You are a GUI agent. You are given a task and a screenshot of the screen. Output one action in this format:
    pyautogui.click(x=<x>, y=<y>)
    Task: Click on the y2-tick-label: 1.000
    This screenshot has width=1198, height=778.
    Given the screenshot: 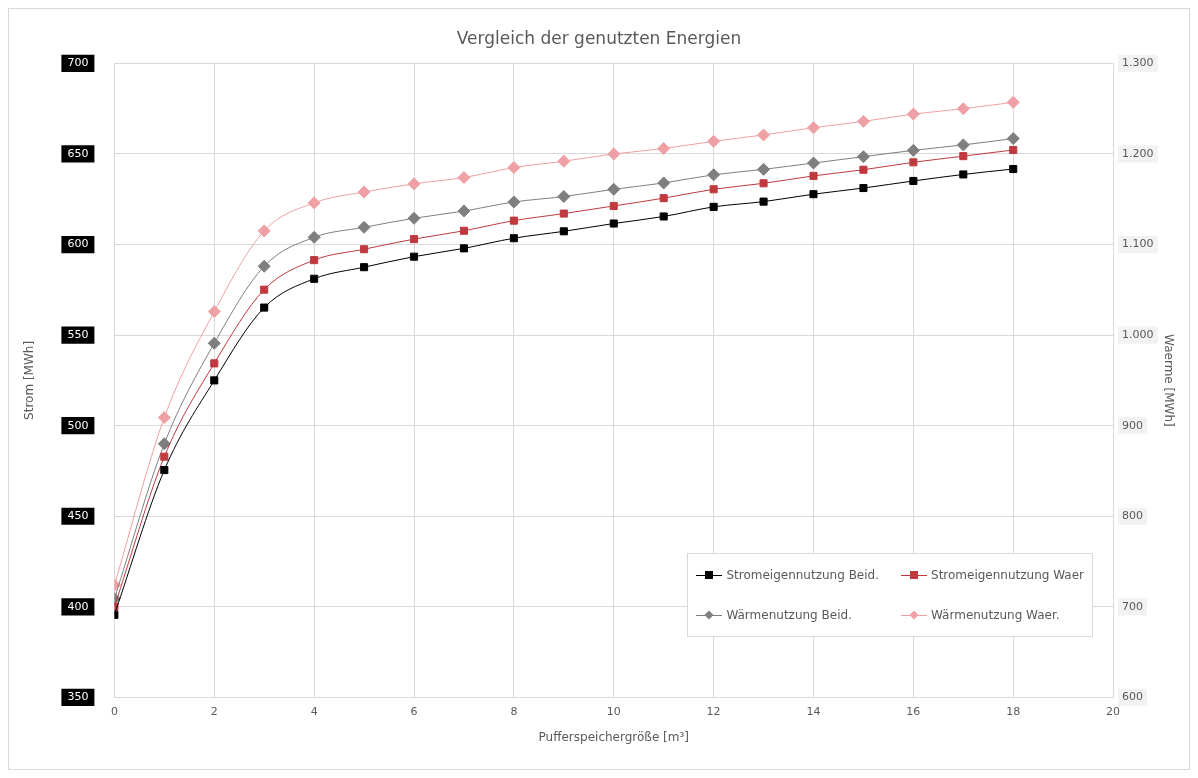 What is the action you would take?
    pyautogui.click(x=1138, y=334)
    